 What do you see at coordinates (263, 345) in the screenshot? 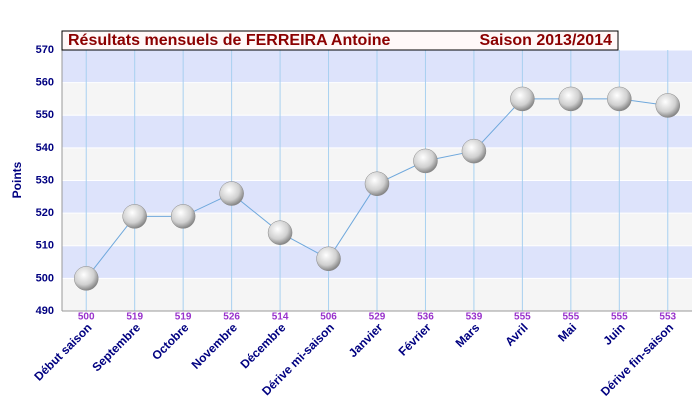
I see `x-tick-label: Décembre` at bounding box center [263, 345].